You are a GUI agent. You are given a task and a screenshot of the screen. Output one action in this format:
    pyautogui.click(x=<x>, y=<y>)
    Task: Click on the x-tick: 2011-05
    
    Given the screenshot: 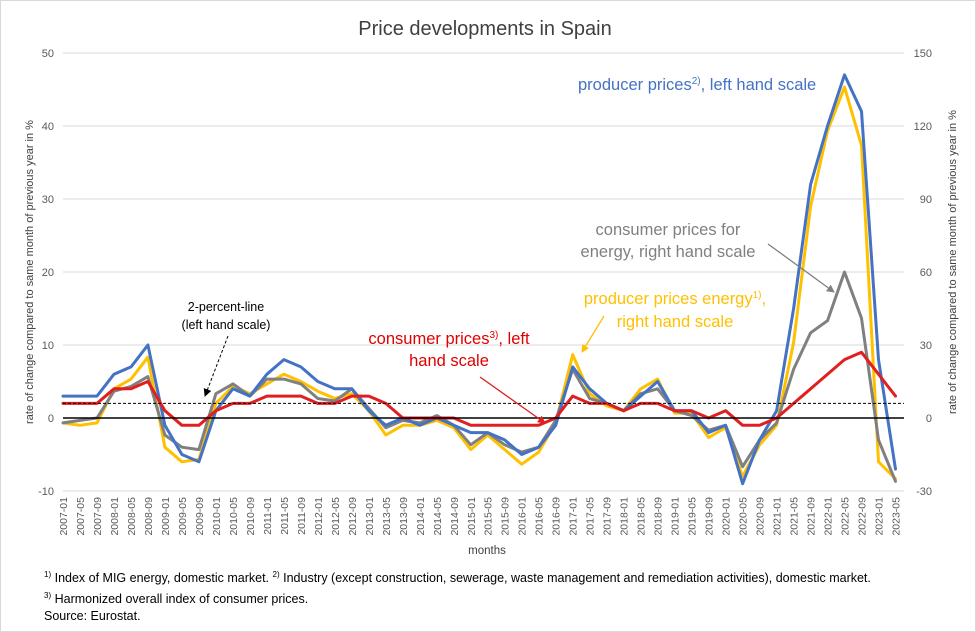 What is the action you would take?
    pyautogui.click(x=285, y=516)
    